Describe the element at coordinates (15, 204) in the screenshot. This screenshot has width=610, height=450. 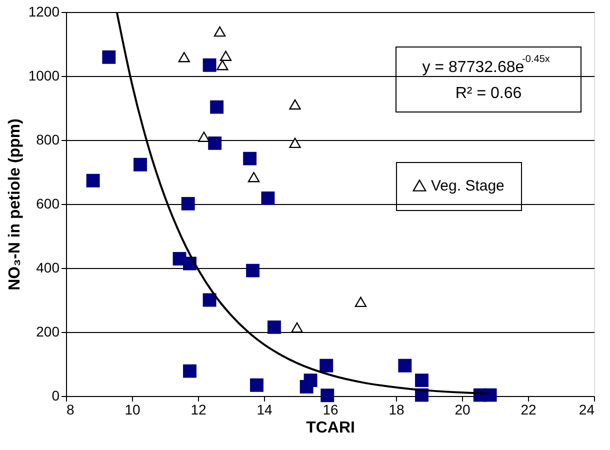
I see `y-axis-title: NO₃-N in petiole (ppm)` at that location.